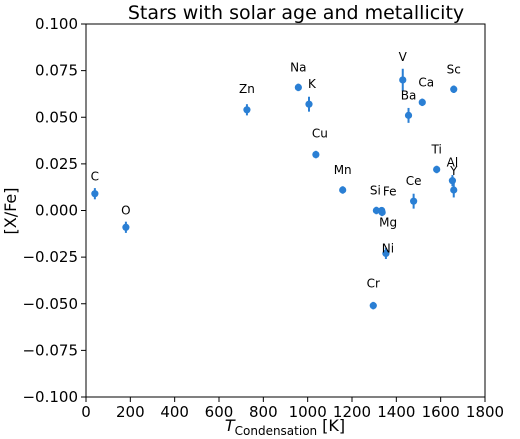  What do you see at coordinates (56, 164) in the screenshot?
I see `y-tick-label: 0.025` at bounding box center [56, 164].